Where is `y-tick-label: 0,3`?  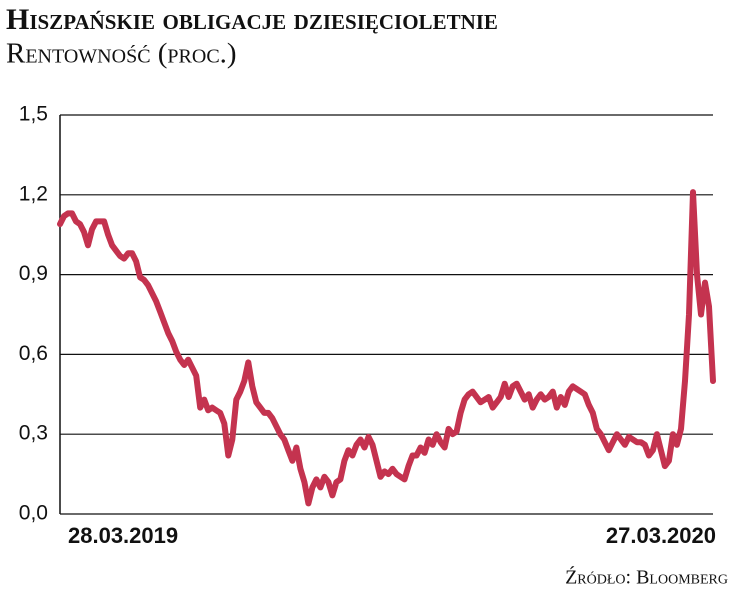
y-tick-label: 0,3 is located at coordinates (33, 433).